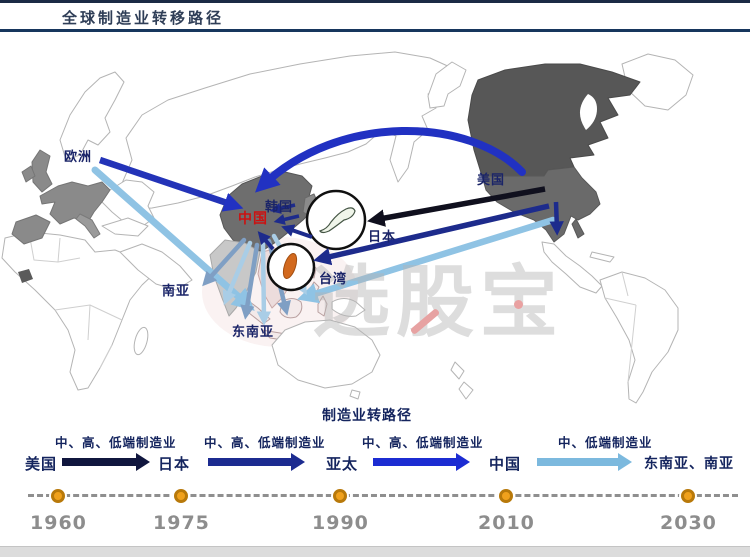  Describe the element at coordinates (173, 238) in the screenshot. I see `arrow-europe-to-southasia` at that location.